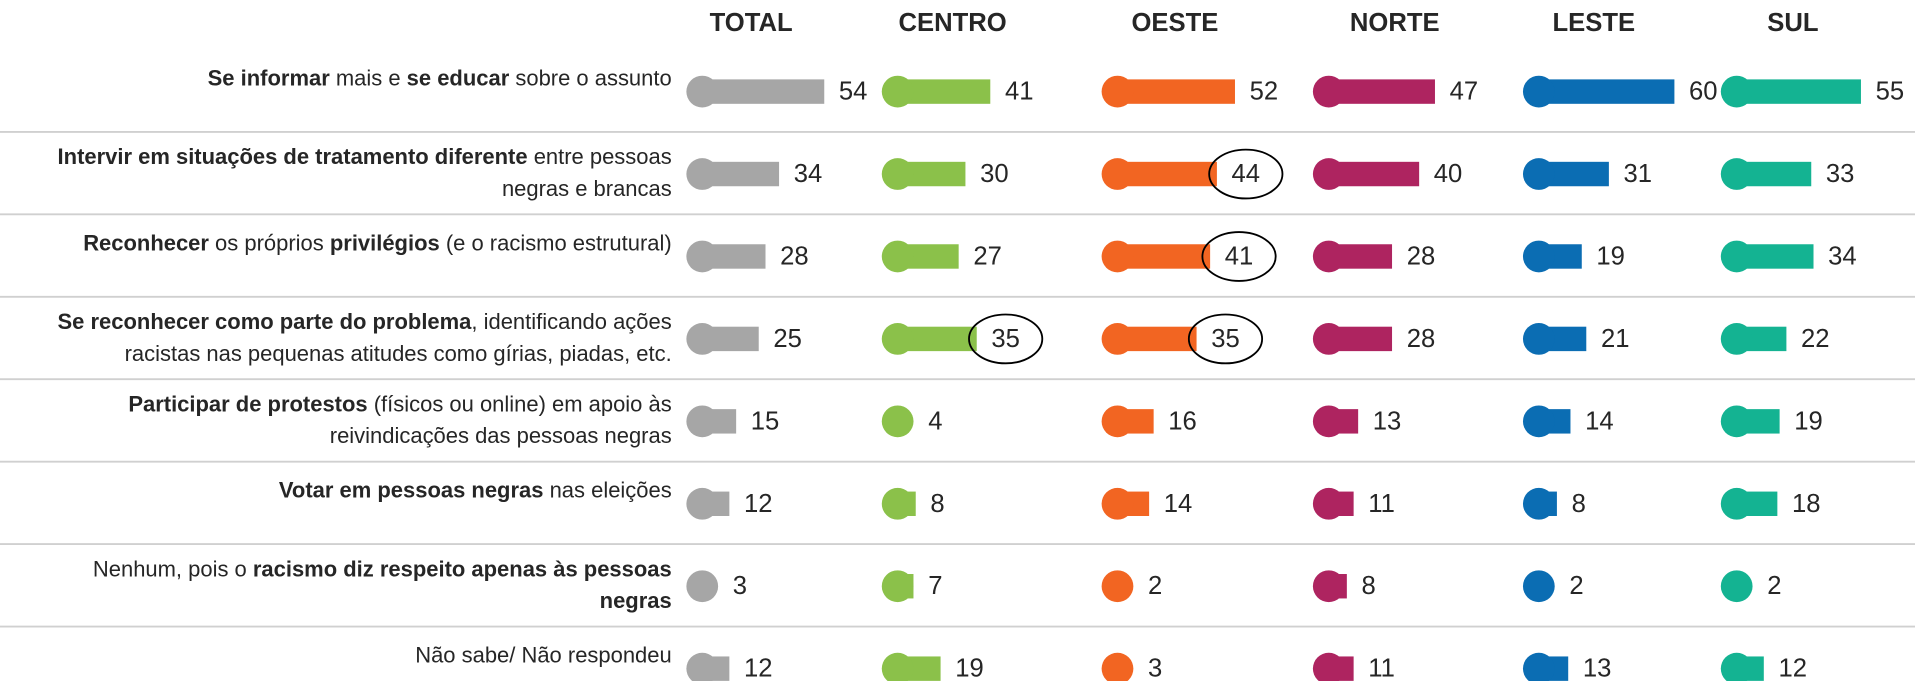 The width and height of the screenshot is (1915, 681). What do you see at coordinates (1842, 256) in the screenshot?
I see `value-label: 34` at bounding box center [1842, 256].